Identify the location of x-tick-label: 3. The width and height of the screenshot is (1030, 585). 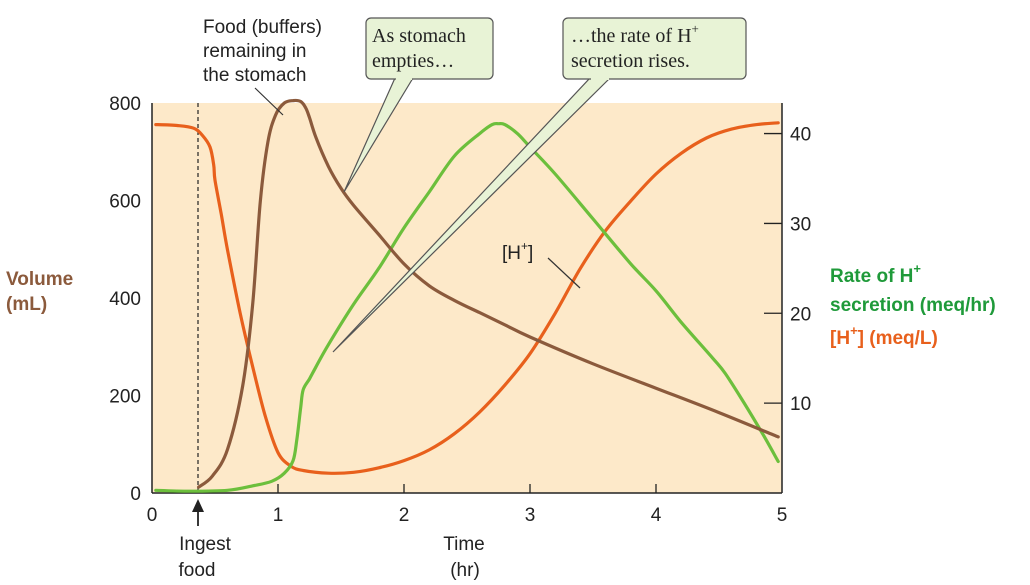
(530, 515).